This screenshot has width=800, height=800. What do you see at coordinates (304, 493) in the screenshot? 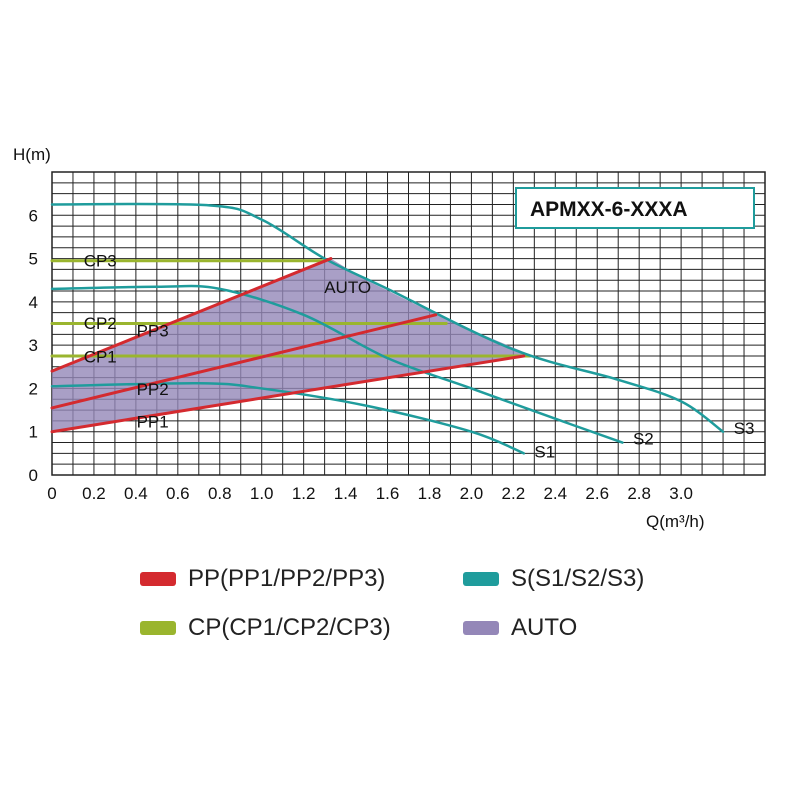
I see `x-tick-label: 1.2` at bounding box center [304, 493].